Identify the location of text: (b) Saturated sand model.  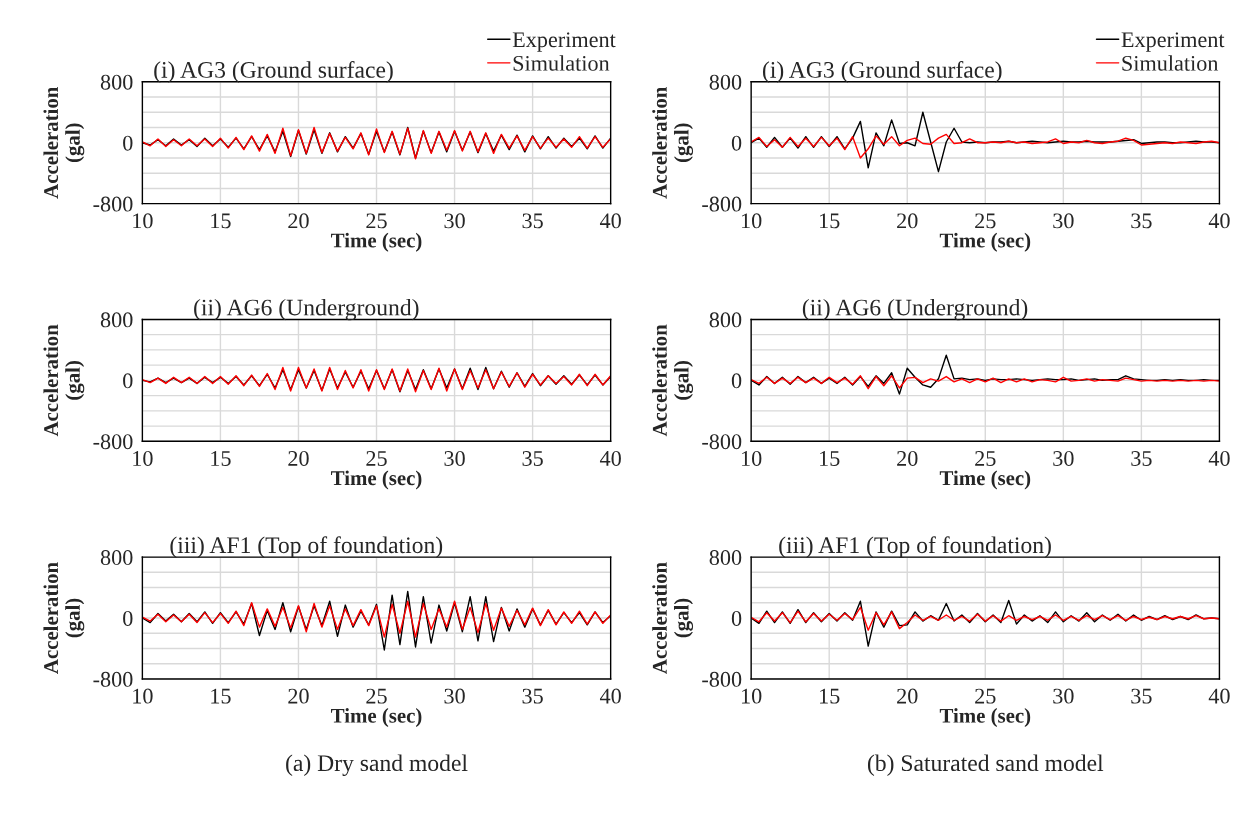
(985, 765).